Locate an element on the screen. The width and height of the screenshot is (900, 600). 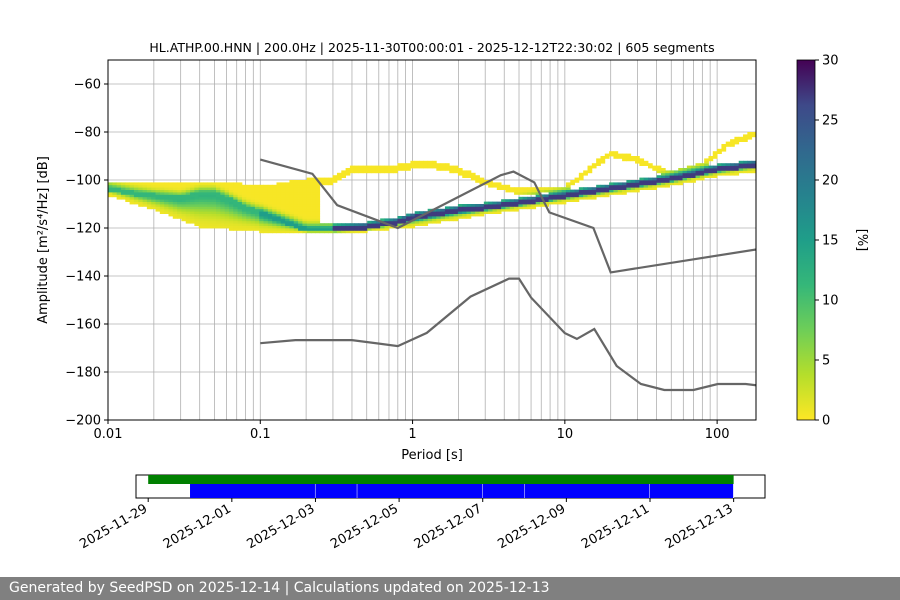
colorbar-tick-label: 0 is located at coordinates (826, 421).